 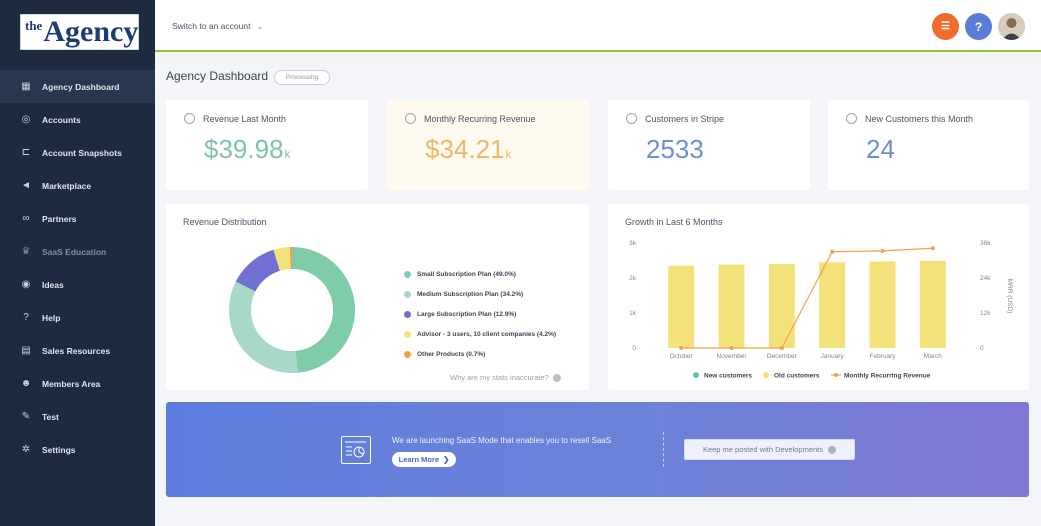 I want to click on sidebar-item-help: ? Help, so click(x=77, y=317).